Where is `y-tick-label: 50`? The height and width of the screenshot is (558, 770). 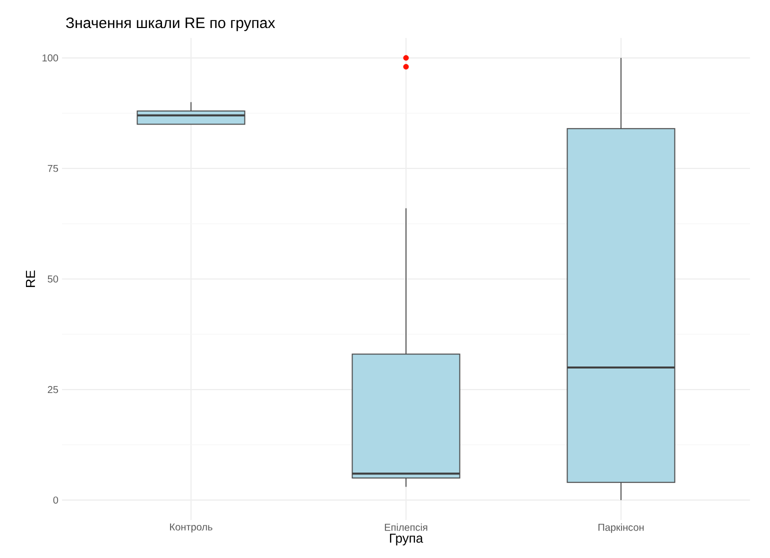 y-tick-label: 50 is located at coordinates (53, 279).